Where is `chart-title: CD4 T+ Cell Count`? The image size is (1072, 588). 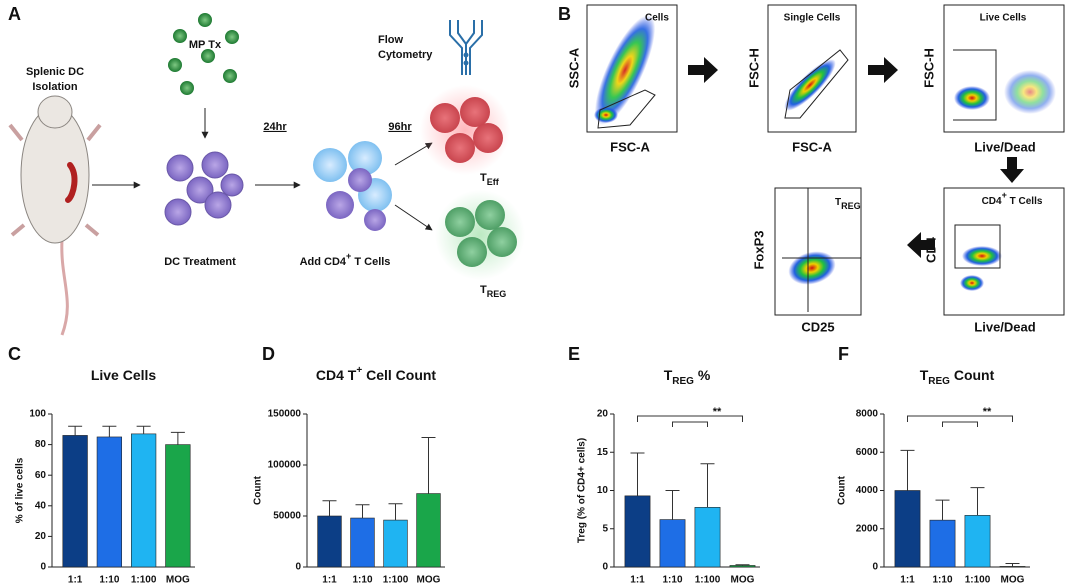
chart-title: CD4 T+ Cell Count is located at coordinates (376, 374).